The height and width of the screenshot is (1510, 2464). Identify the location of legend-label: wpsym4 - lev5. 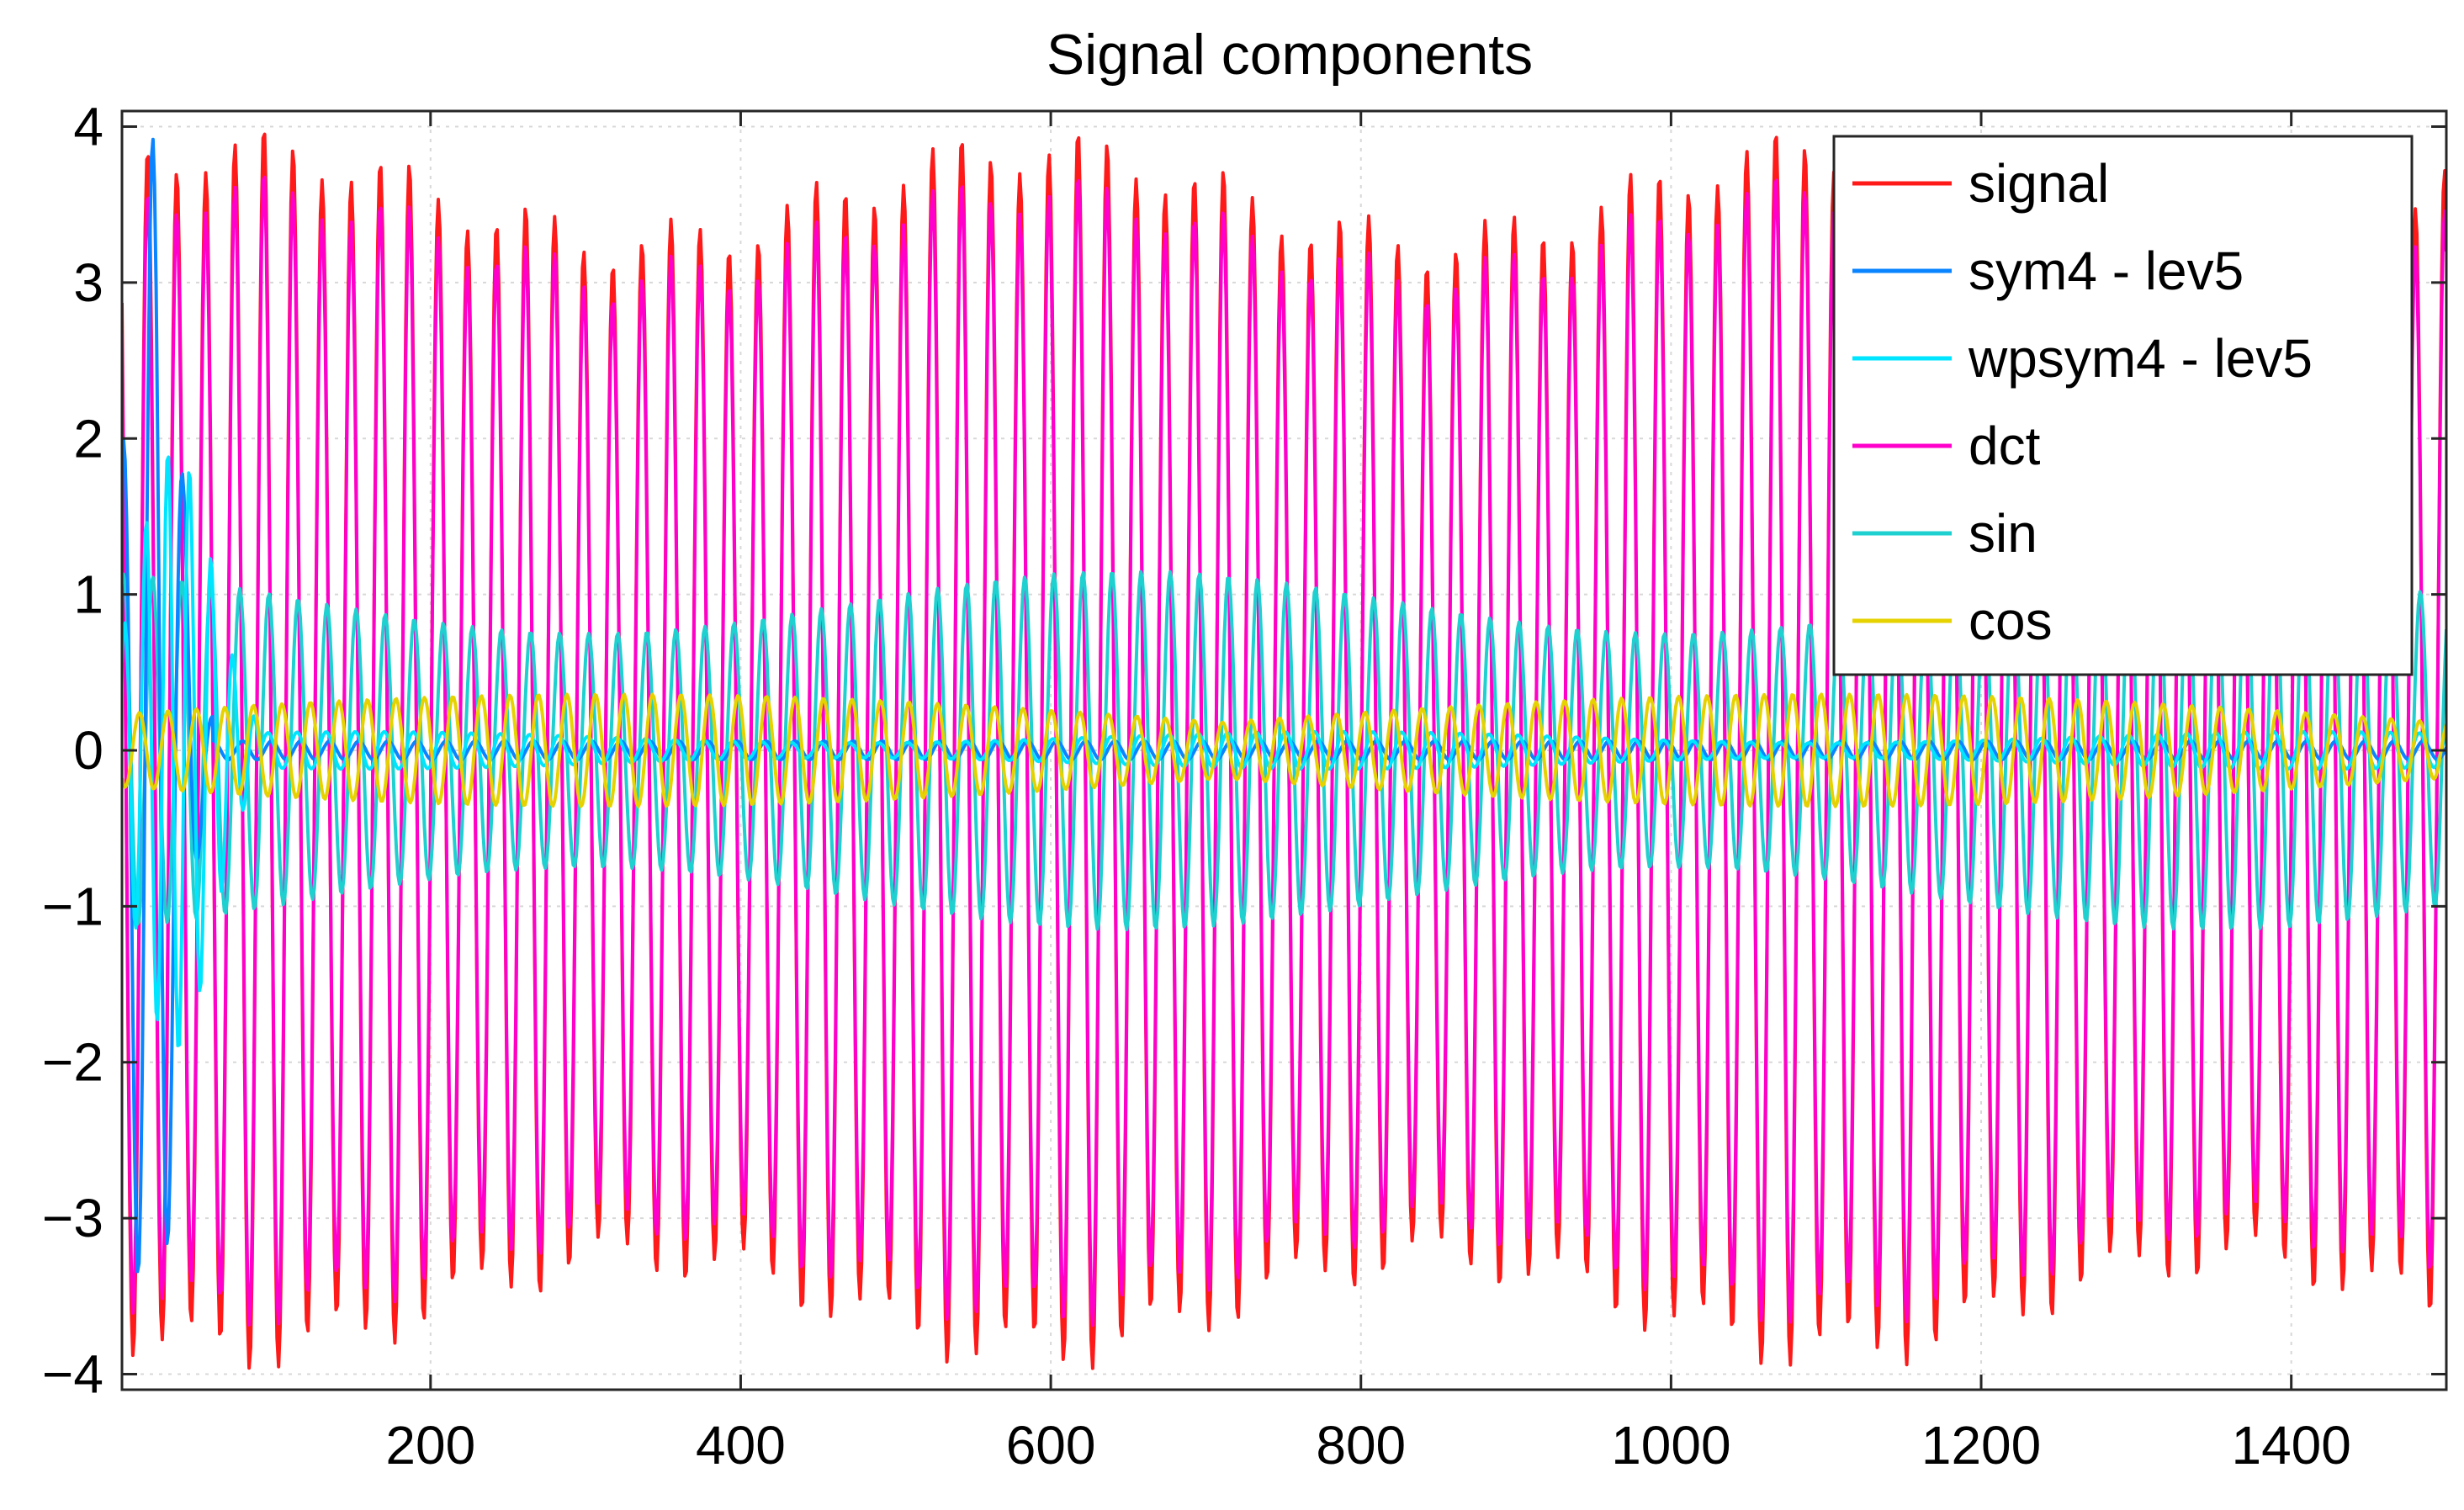
(2141, 358).